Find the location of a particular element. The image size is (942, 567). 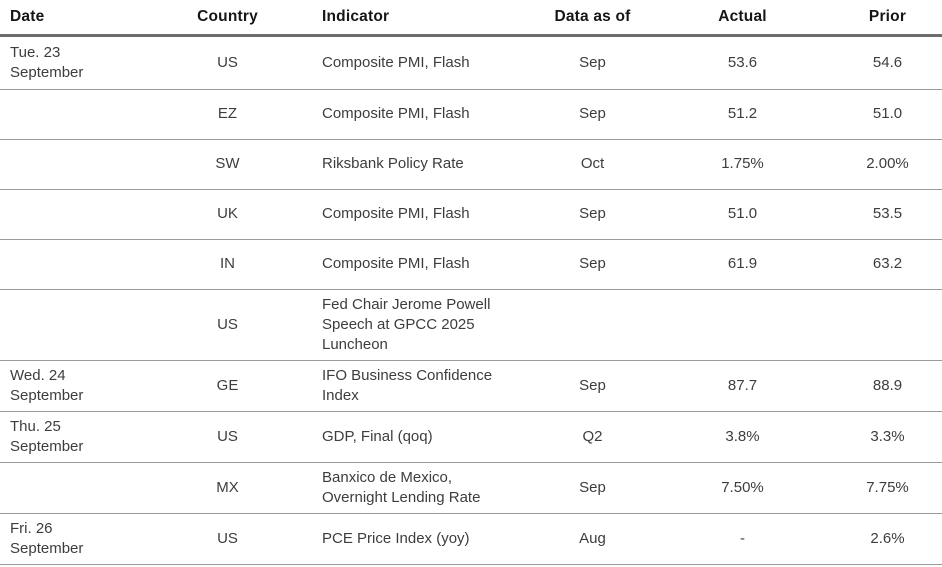

prior-cell: 2.00% is located at coordinates (887, 163).